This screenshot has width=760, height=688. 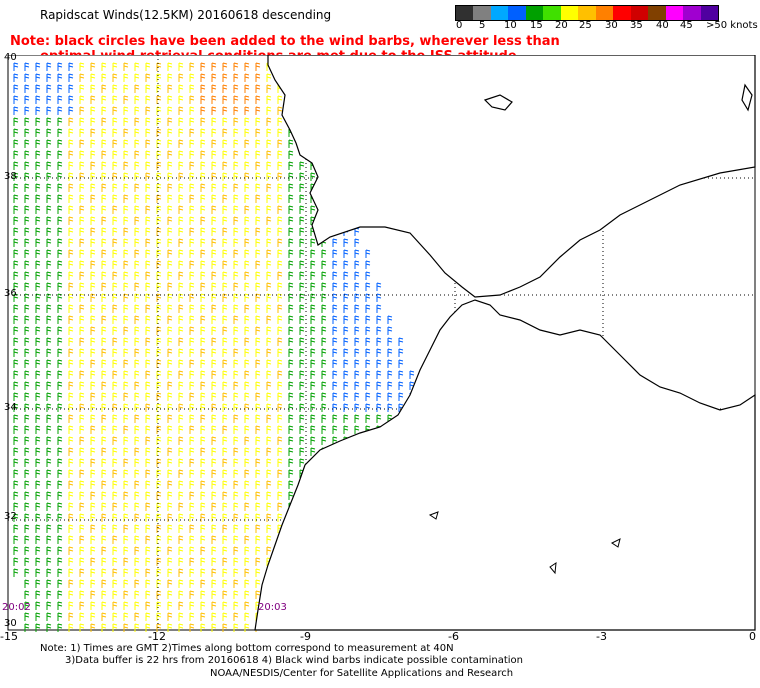 I want to click on lon-label-minus15: -15, so click(x=9, y=636).